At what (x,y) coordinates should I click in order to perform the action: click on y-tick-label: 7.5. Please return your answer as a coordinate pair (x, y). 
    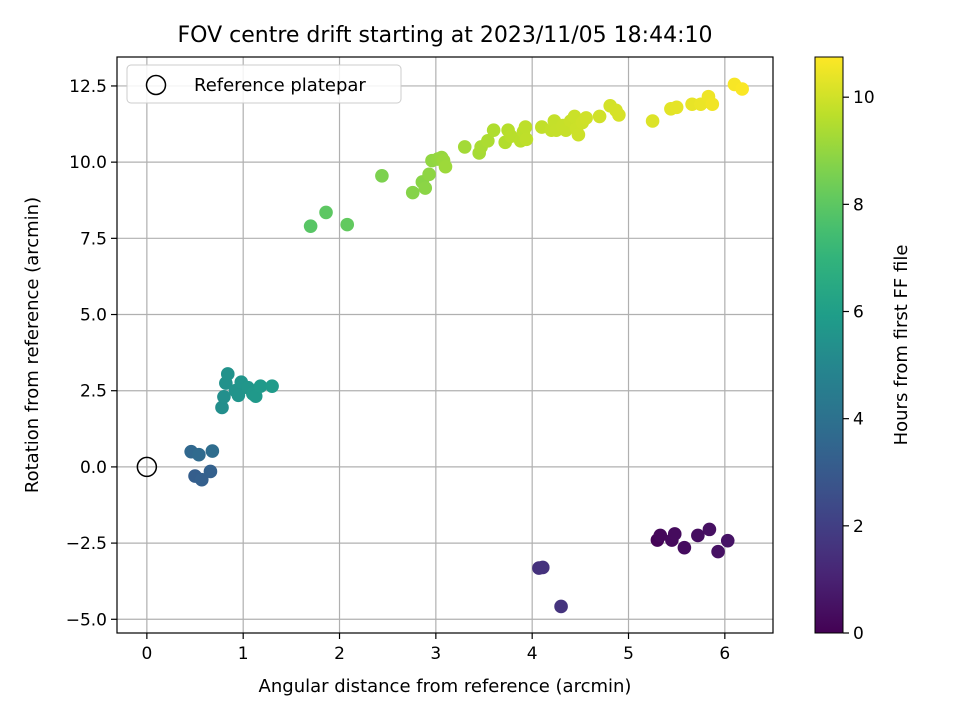
    Looking at the image, I should click on (93, 239).